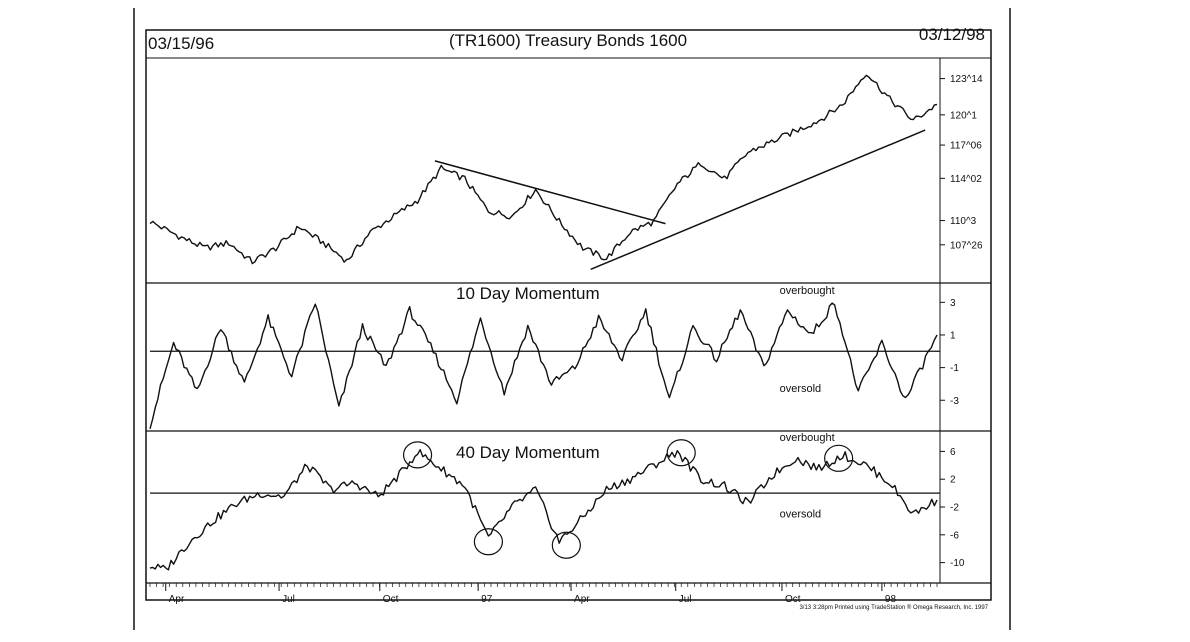  What do you see at coordinates (528, 293) in the screenshot?
I see `panel-title: 10 Day Momentum` at bounding box center [528, 293].